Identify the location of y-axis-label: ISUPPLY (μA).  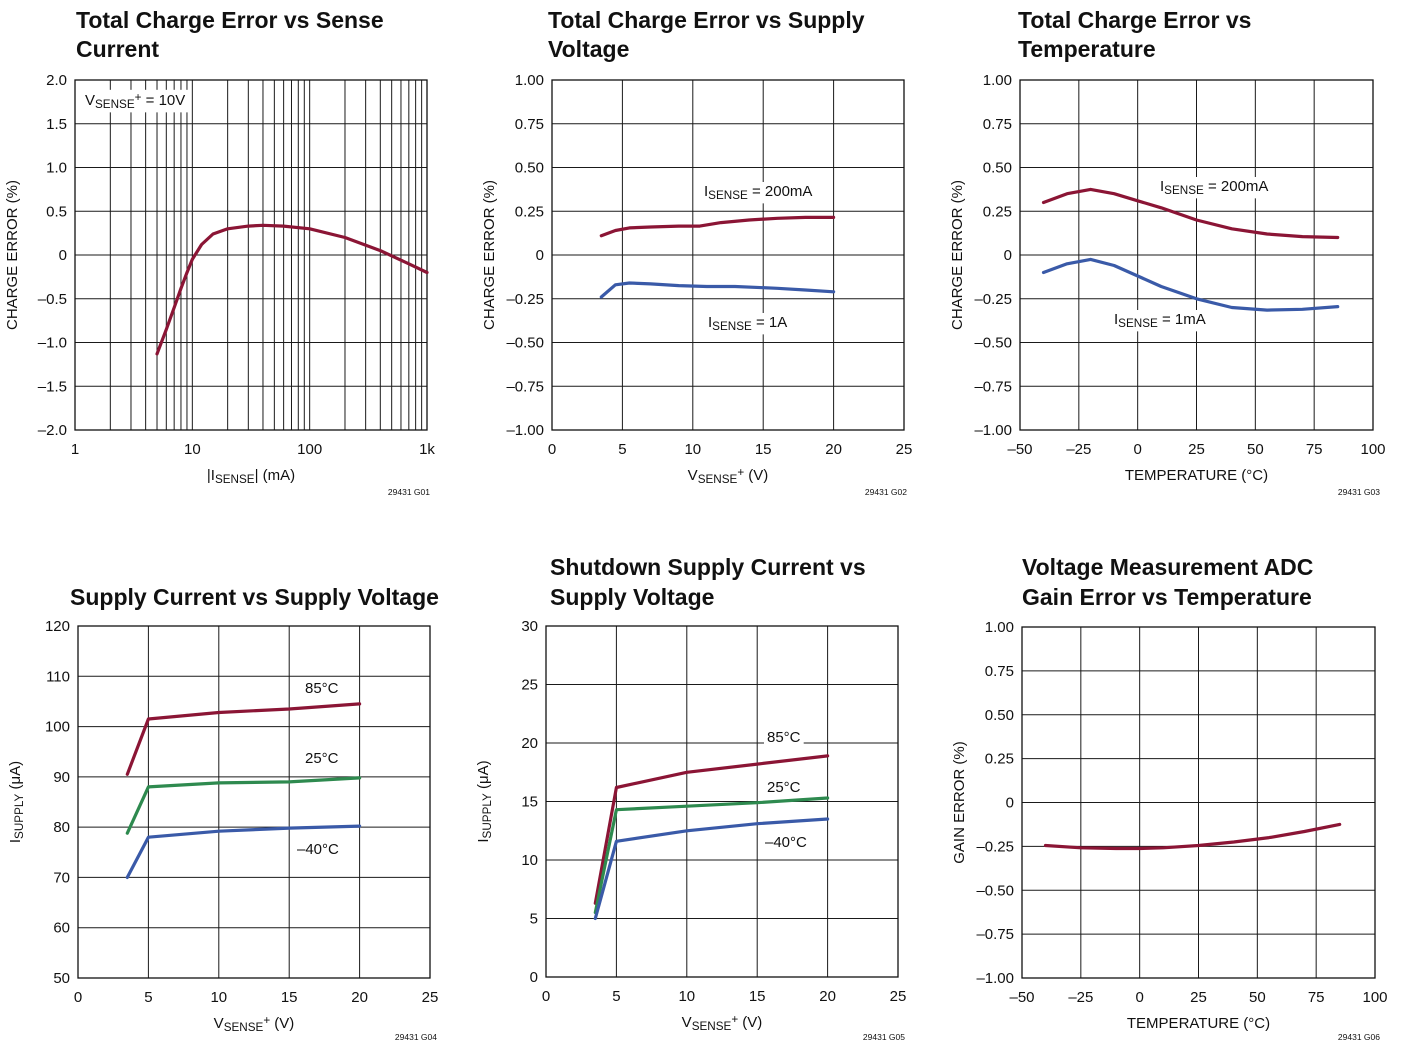
(16, 802).